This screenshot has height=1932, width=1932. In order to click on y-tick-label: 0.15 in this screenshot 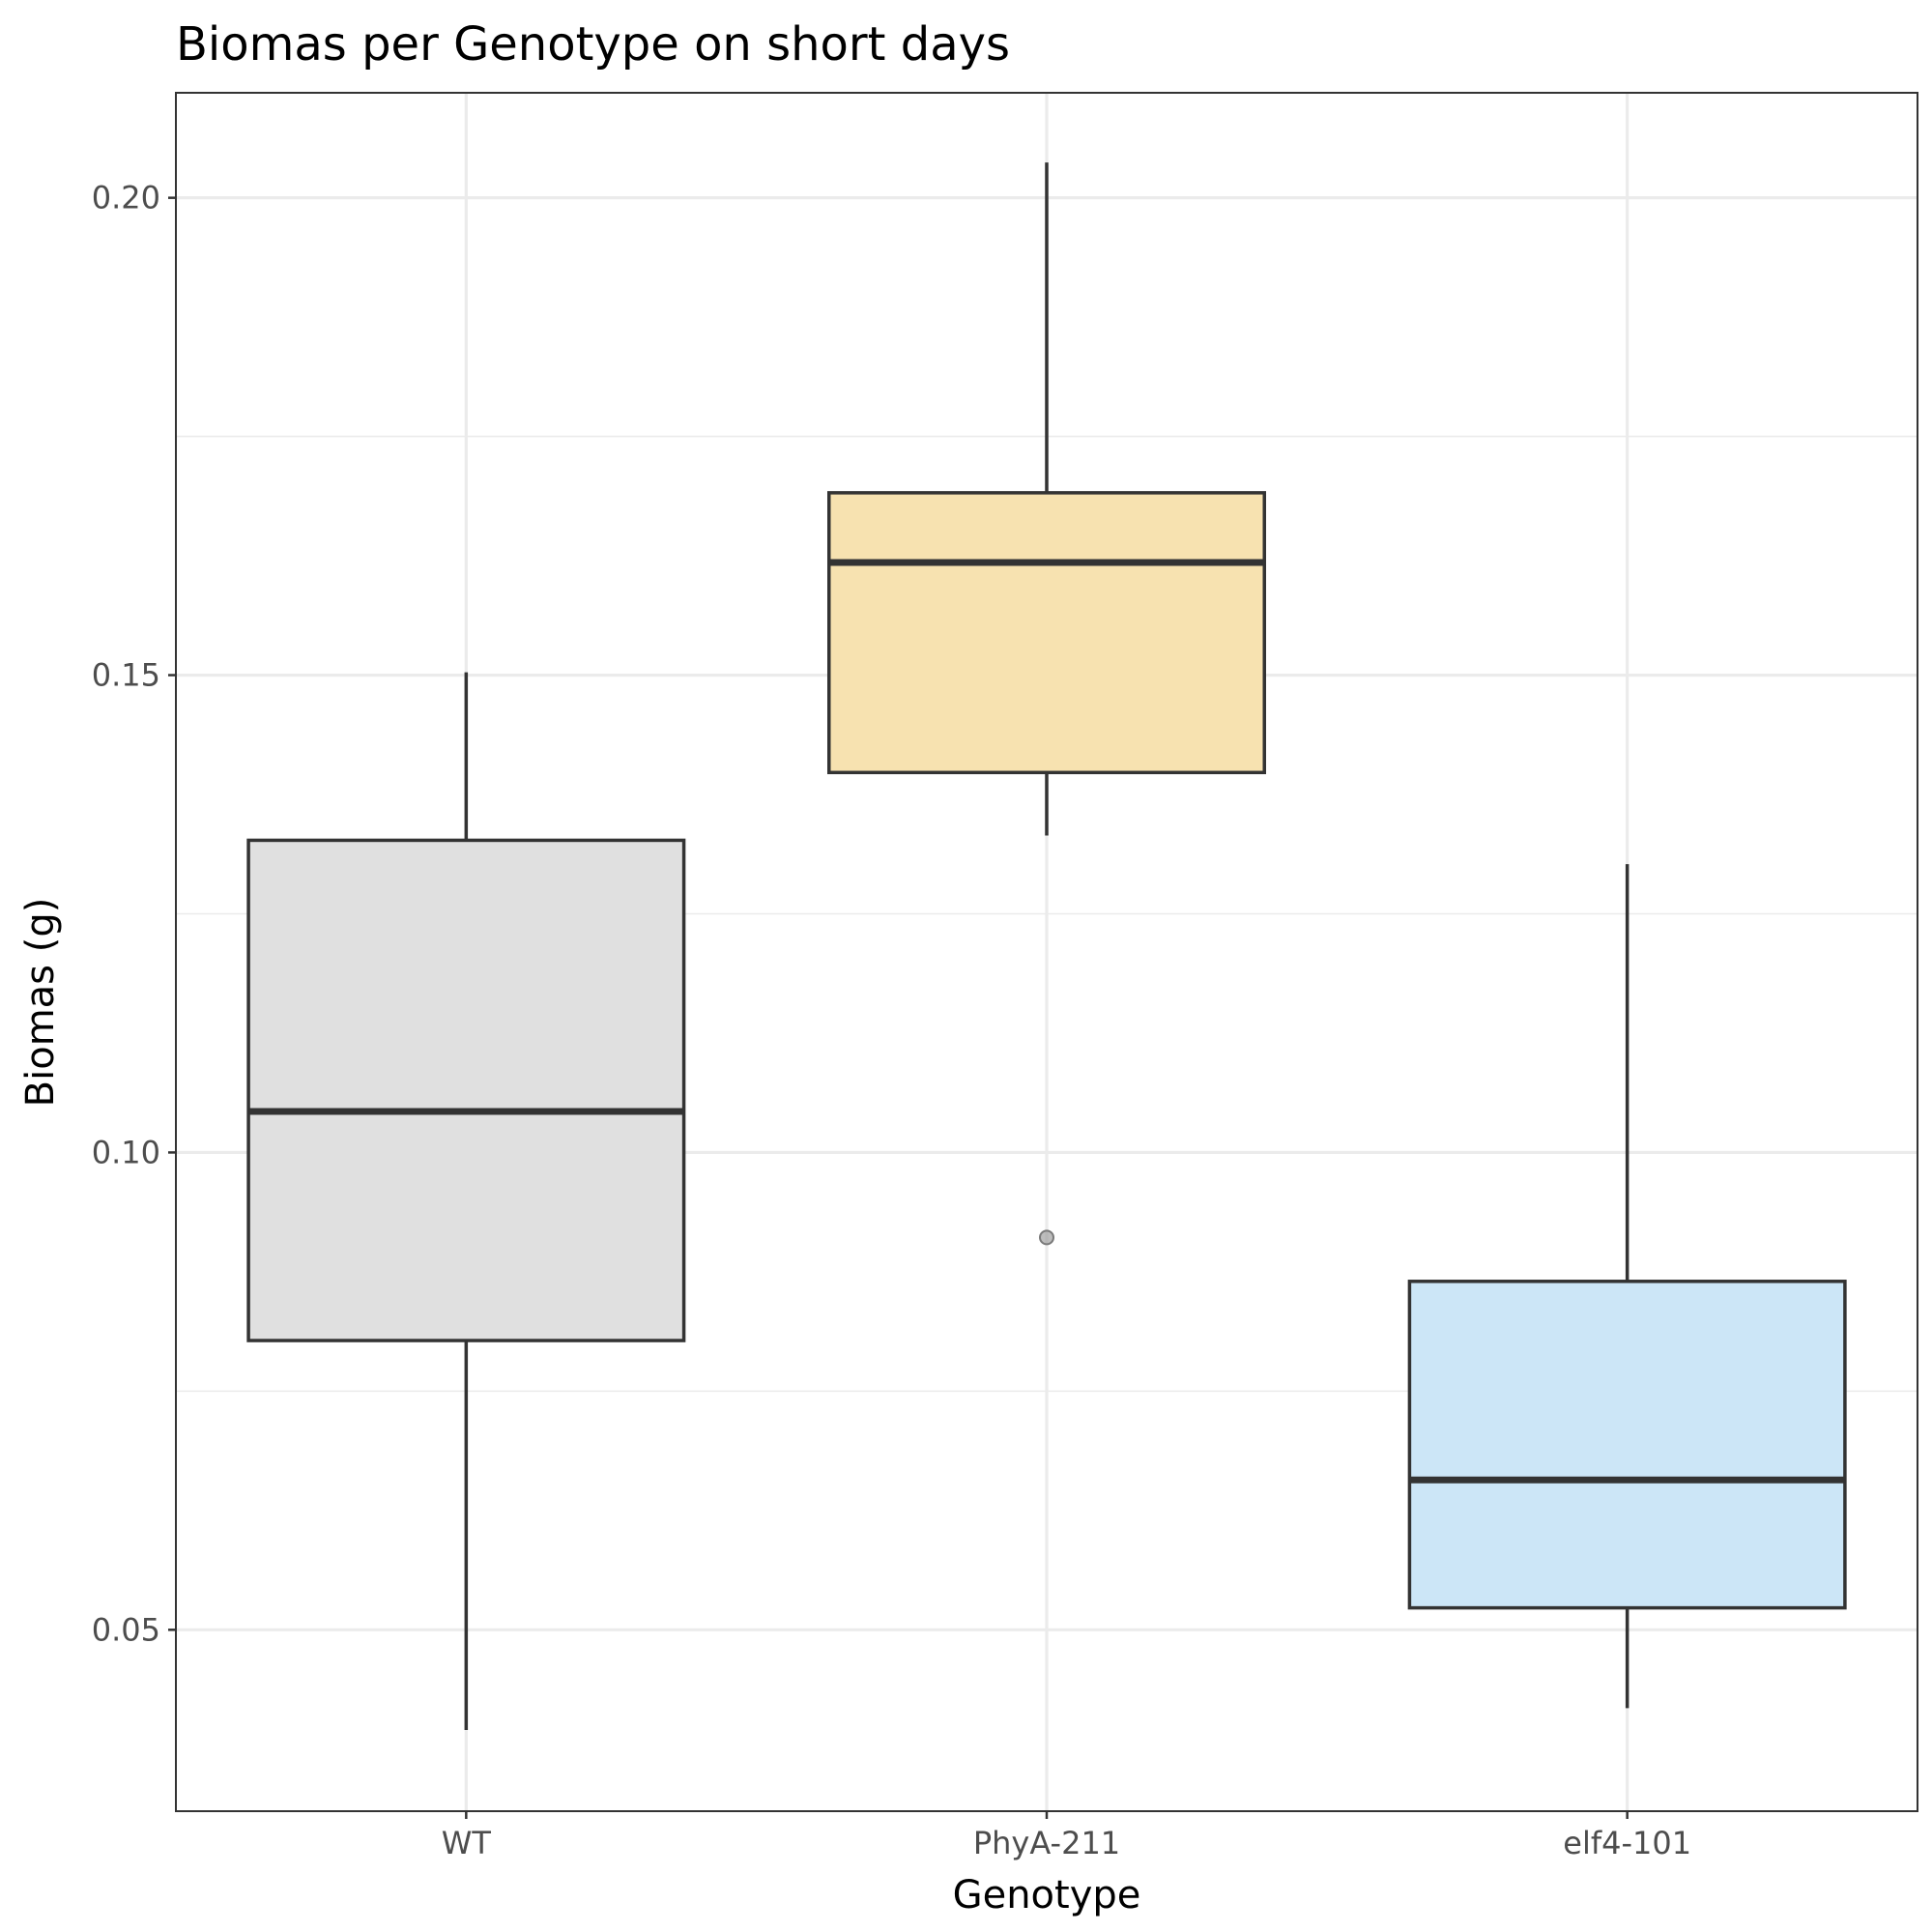, I will do `click(126, 675)`.